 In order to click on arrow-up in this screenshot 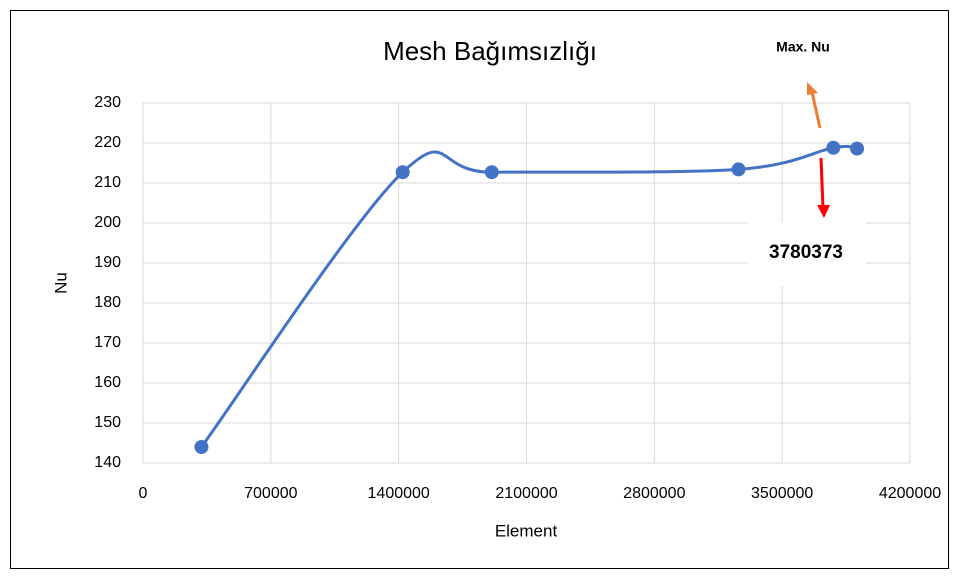, I will do `click(816, 110)`.